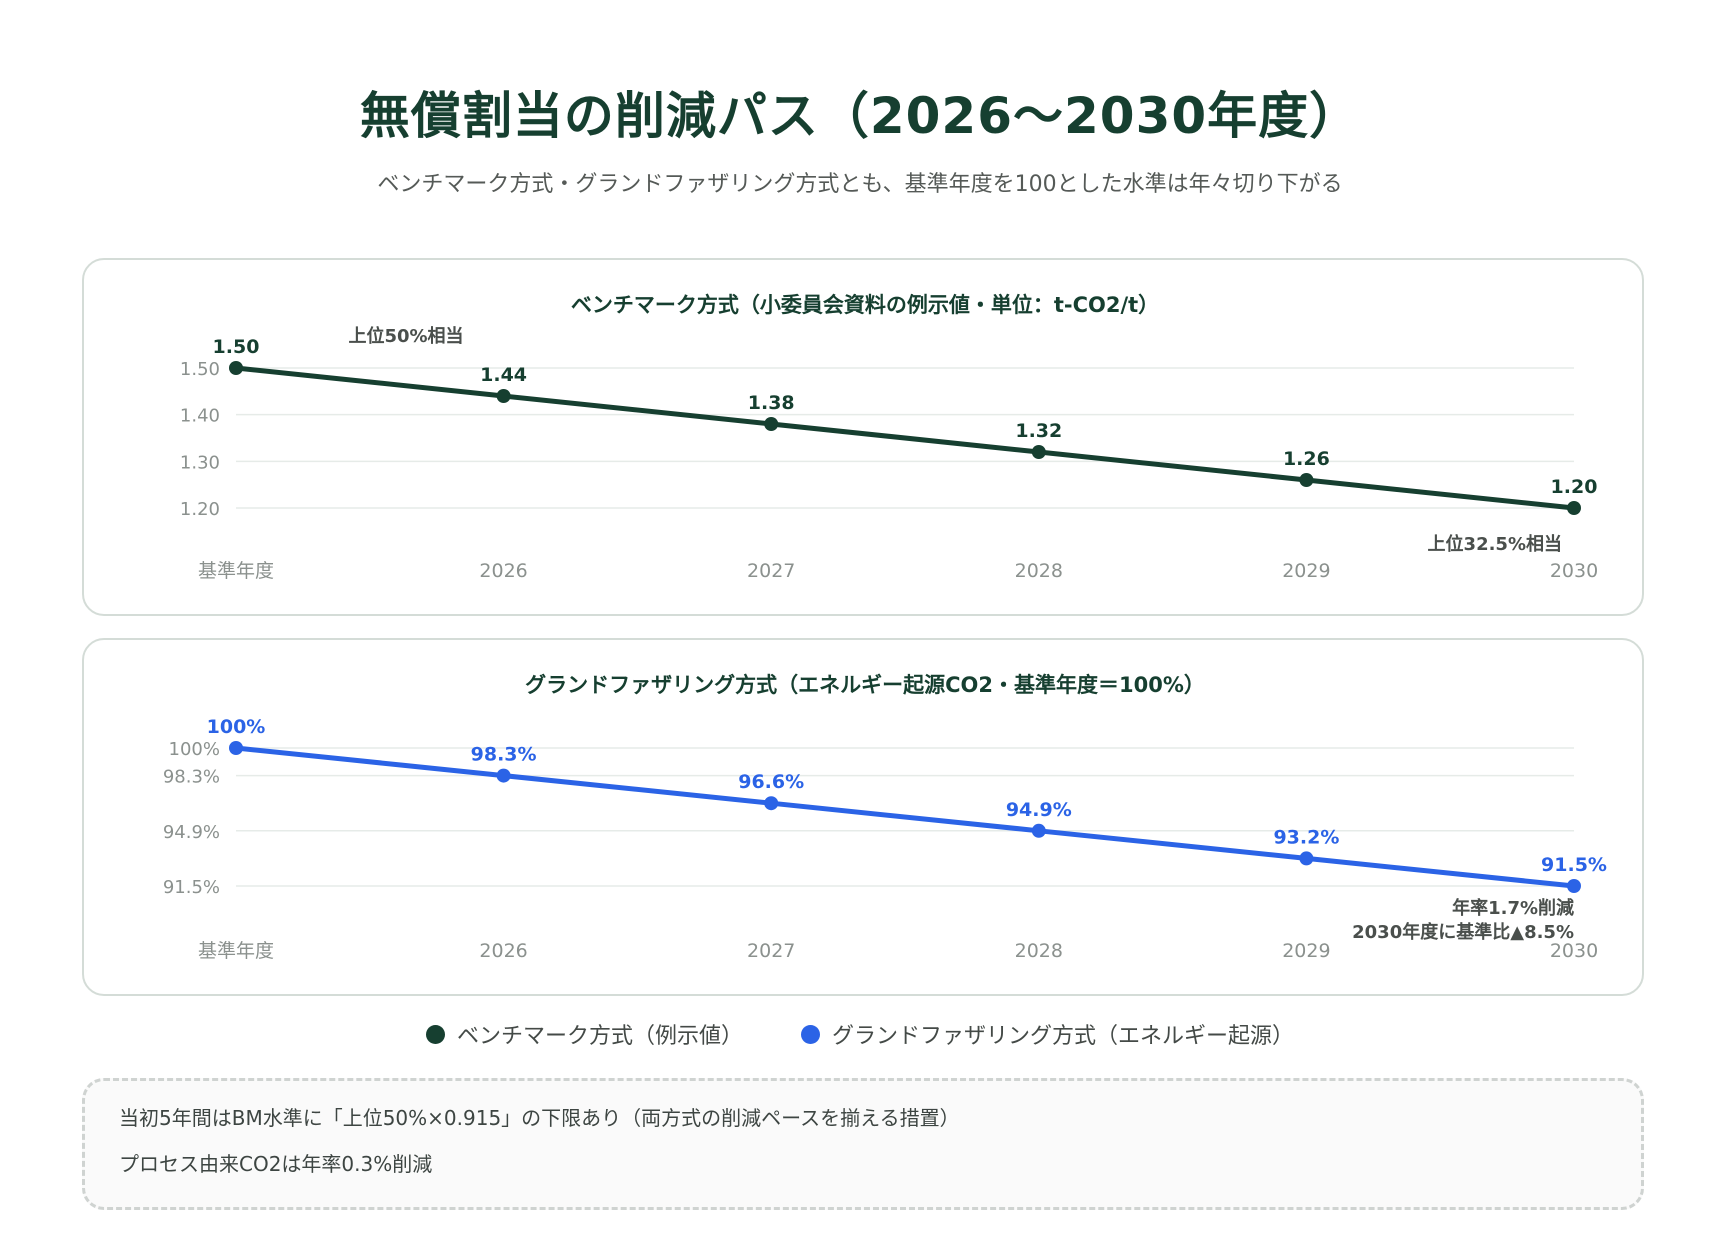 Image resolution: width=1720 pixels, height=1260 pixels. I want to click on data-label: 1.38, so click(771, 403).